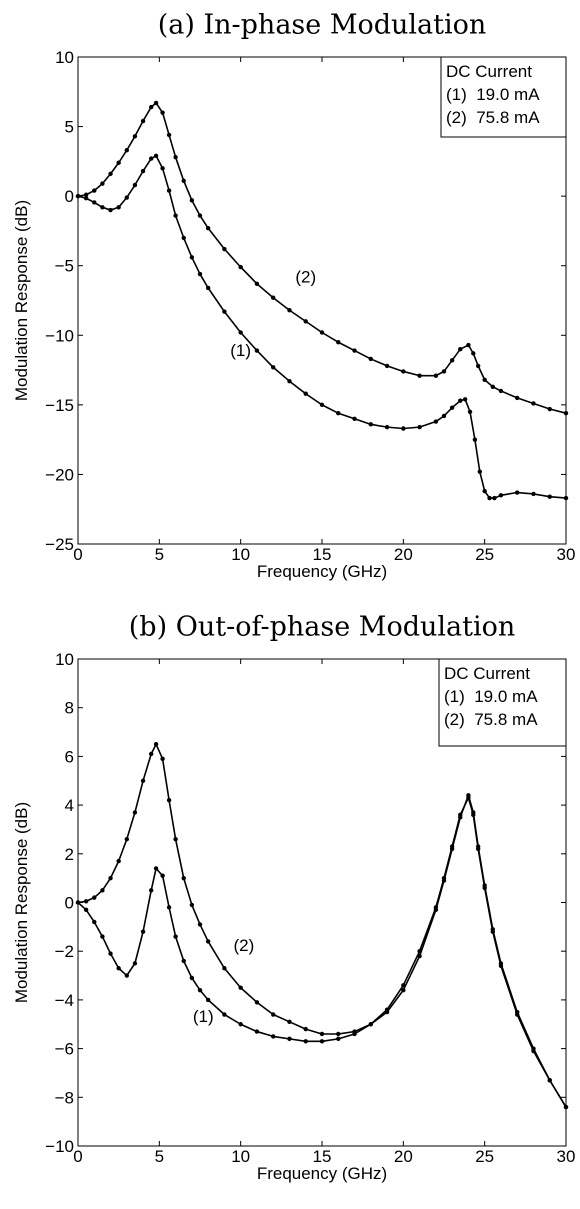 The image size is (580, 1209). Describe the element at coordinates (203, 1016) in the screenshot. I see `curve-annotation: (1)` at that location.